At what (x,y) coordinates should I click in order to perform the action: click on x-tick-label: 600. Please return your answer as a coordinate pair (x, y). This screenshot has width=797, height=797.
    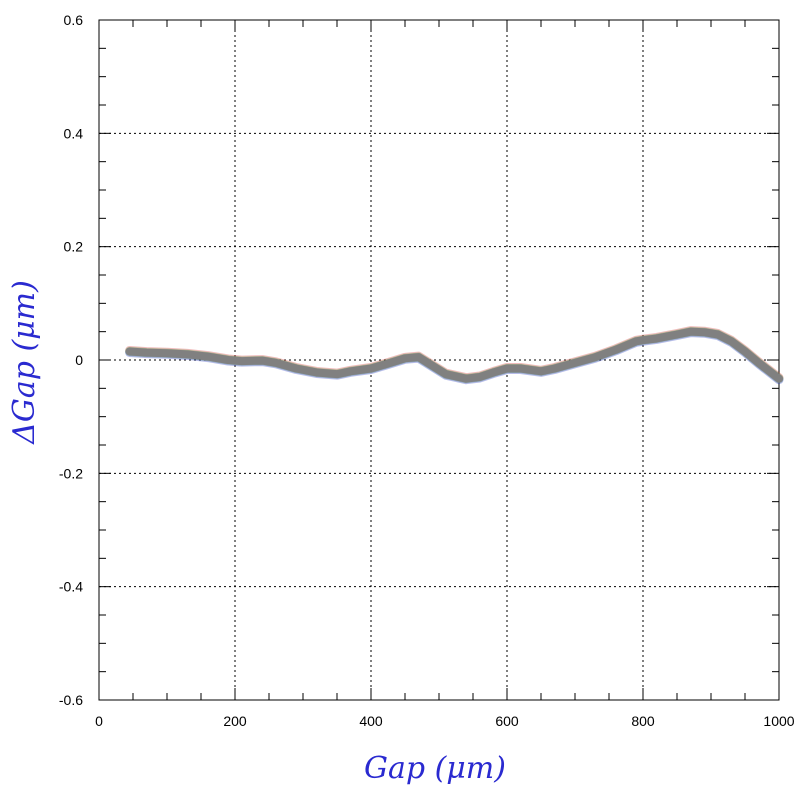
    Looking at the image, I should click on (507, 721).